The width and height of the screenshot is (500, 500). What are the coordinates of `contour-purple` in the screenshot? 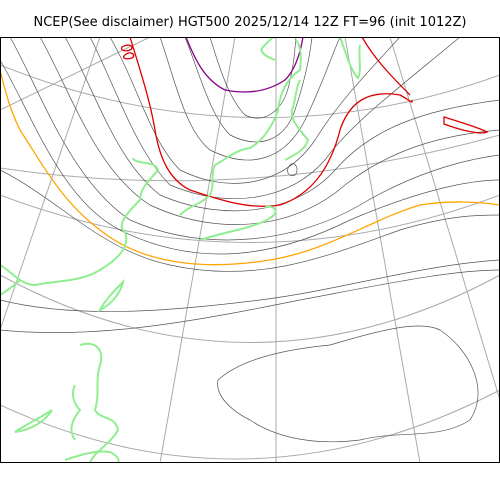 It's located at (244, 65).